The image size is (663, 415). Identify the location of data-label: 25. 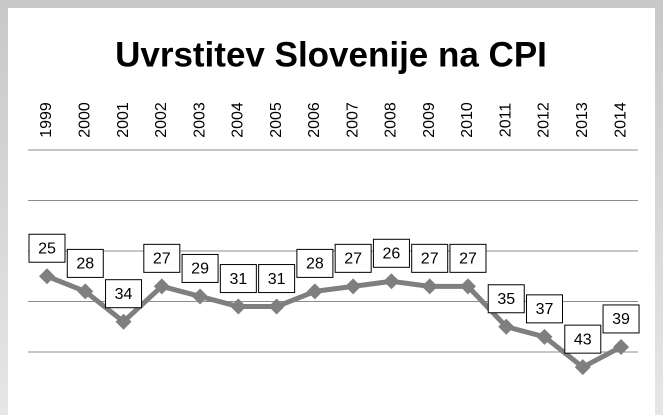
(47, 248).